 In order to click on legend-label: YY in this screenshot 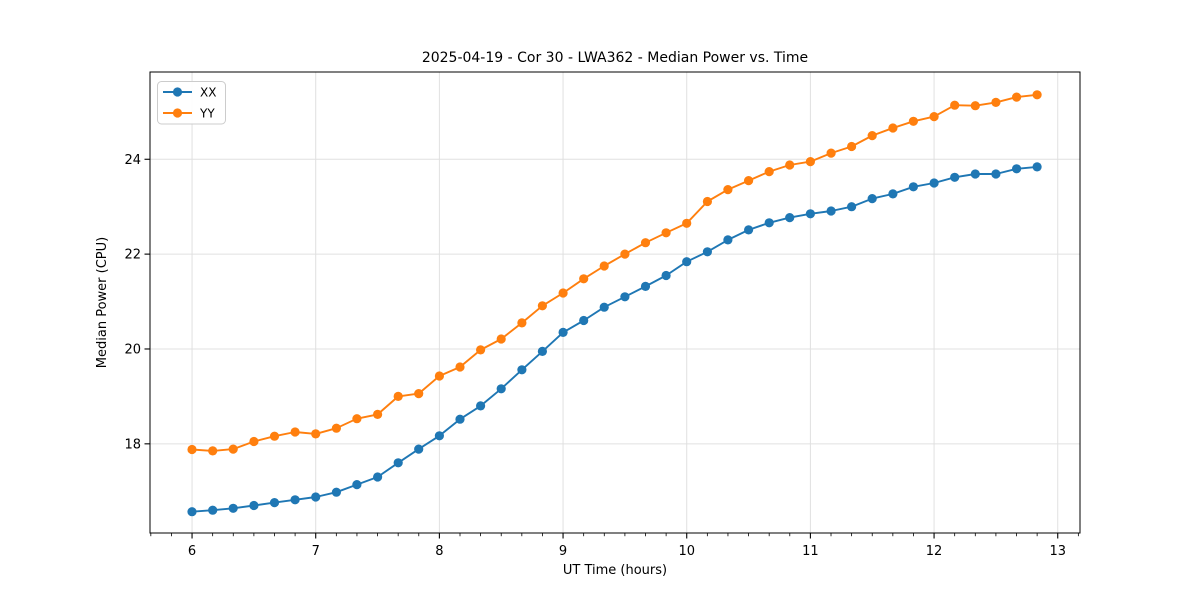, I will do `click(207, 113)`.